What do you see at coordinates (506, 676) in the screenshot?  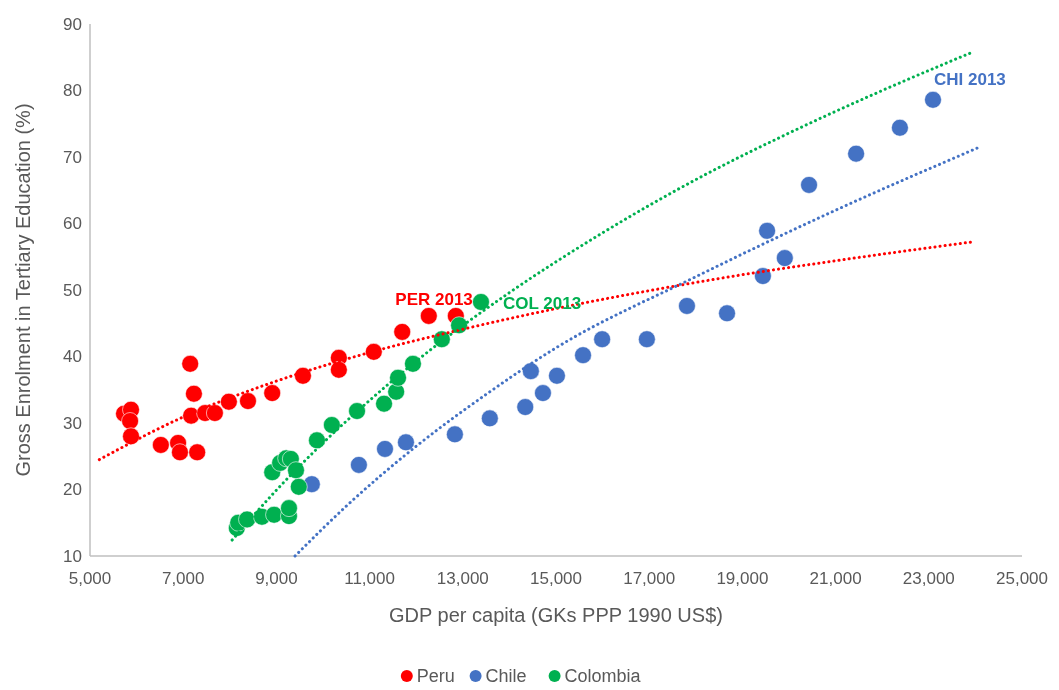 I see `legend-label: Chile` at bounding box center [506, 676].